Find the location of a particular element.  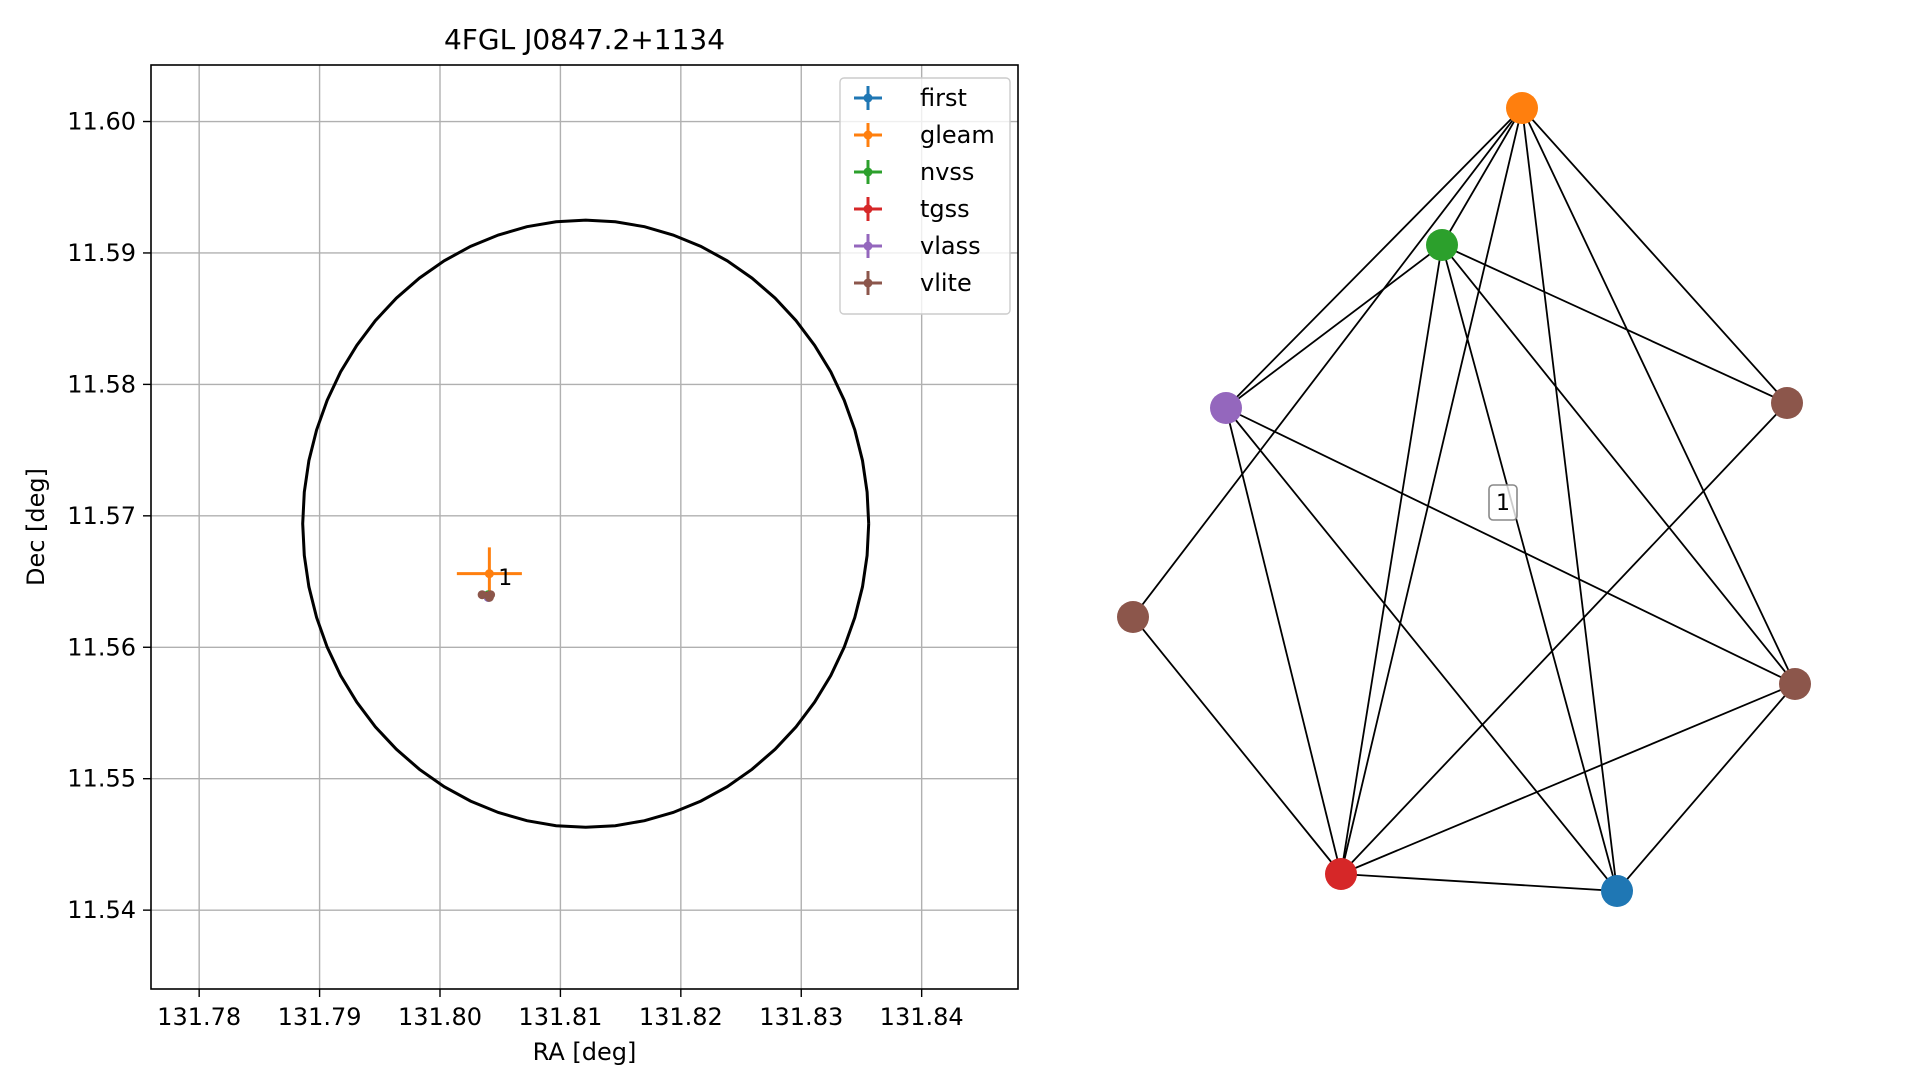

y-tick-label: 11.57 is located at coordinates (101, 516).